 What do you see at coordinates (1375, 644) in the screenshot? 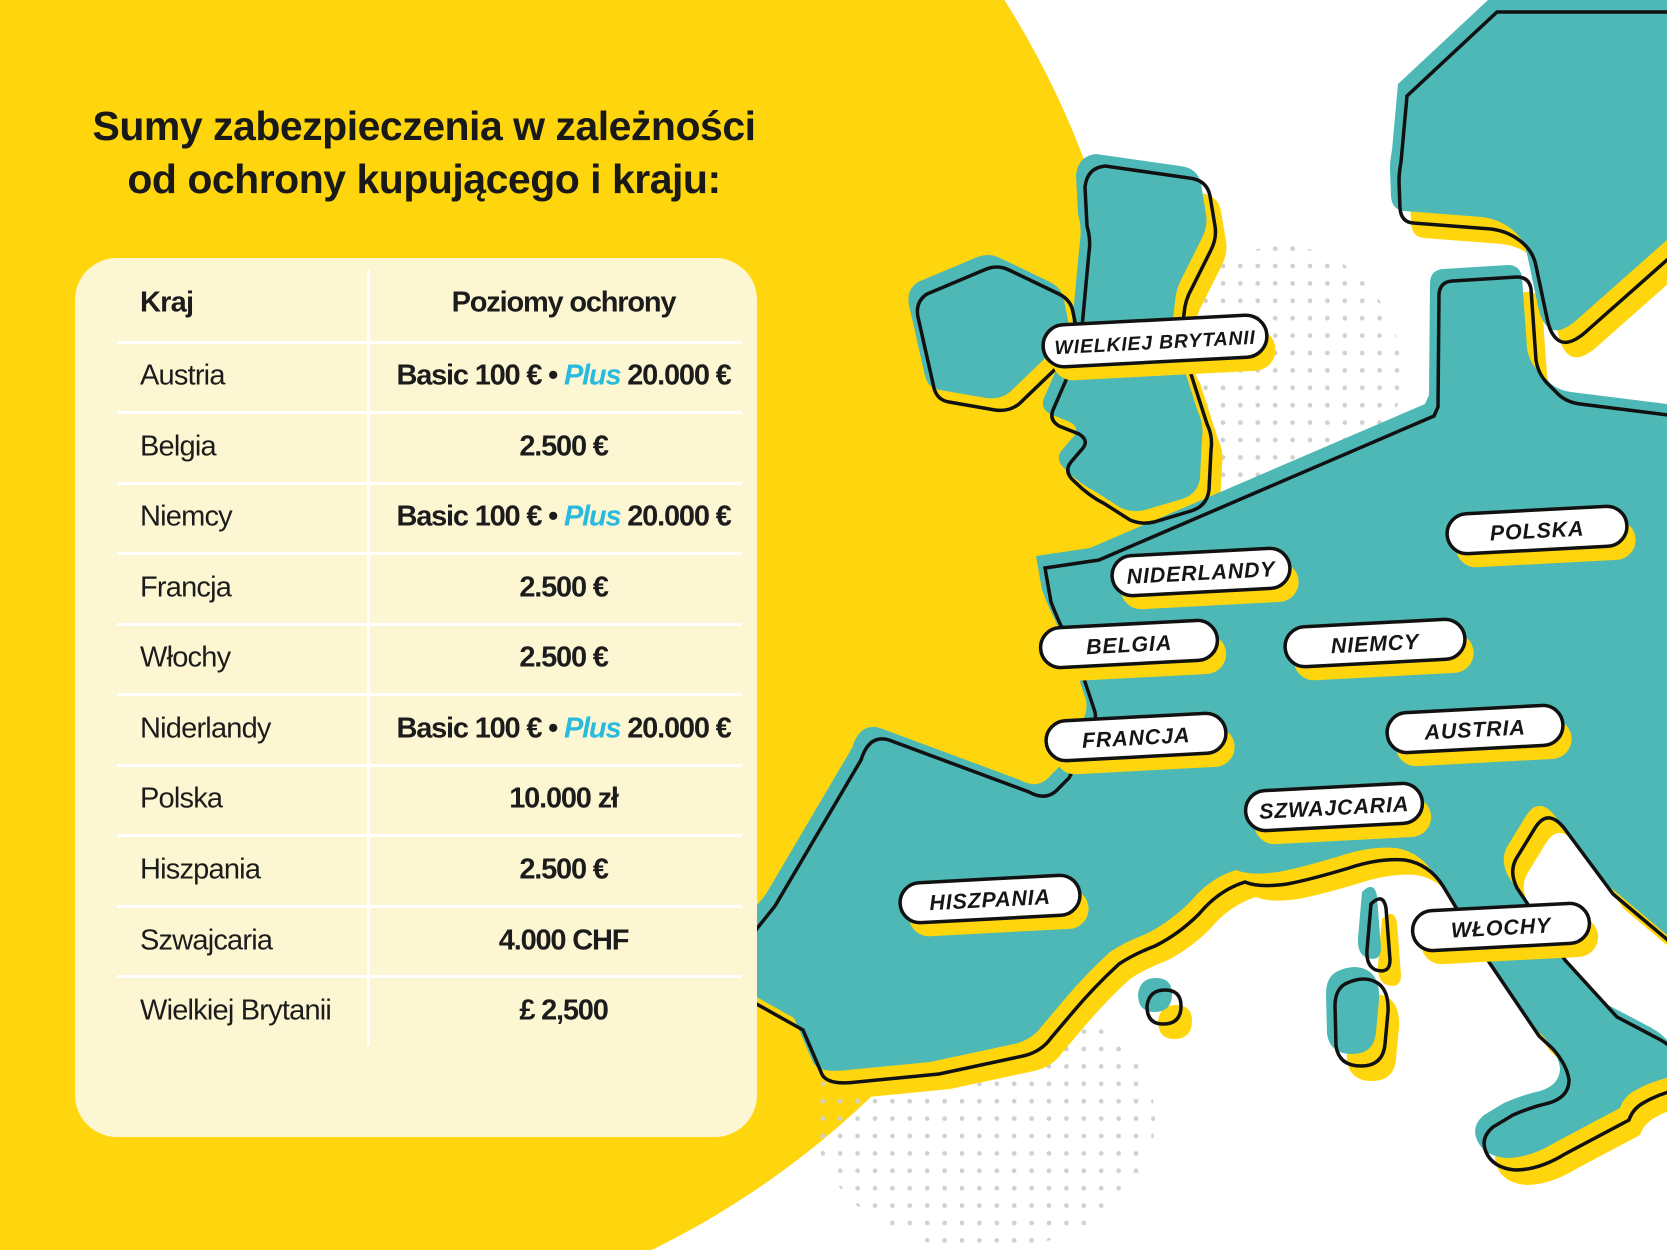
I see `svg-text: NIEMCY` at bounding box center [1375, 644].